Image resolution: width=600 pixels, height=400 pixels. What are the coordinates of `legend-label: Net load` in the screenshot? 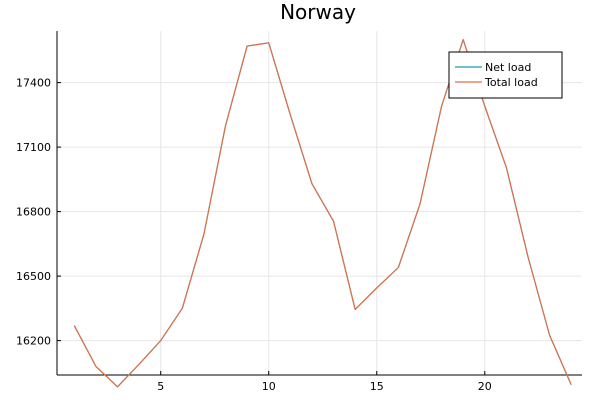 It's located at (508, 67).